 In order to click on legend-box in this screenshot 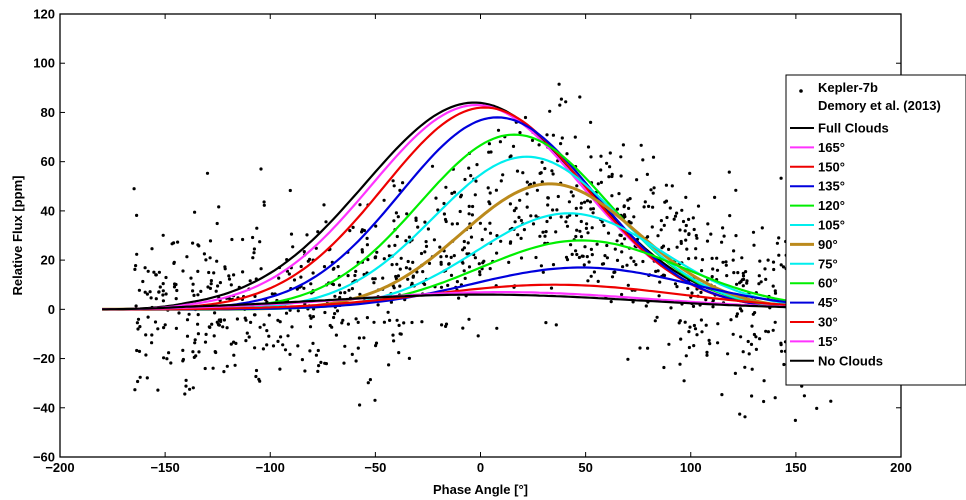, I will do `click(875, 230)`.